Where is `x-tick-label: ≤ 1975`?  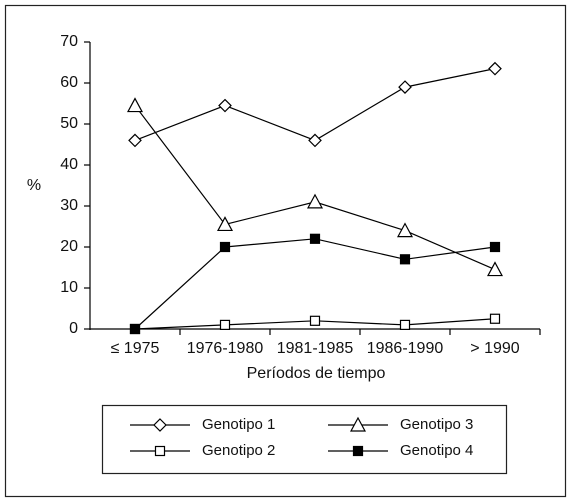
x-tick-label: ≤ 1975 is located at coordinates (135, 348).